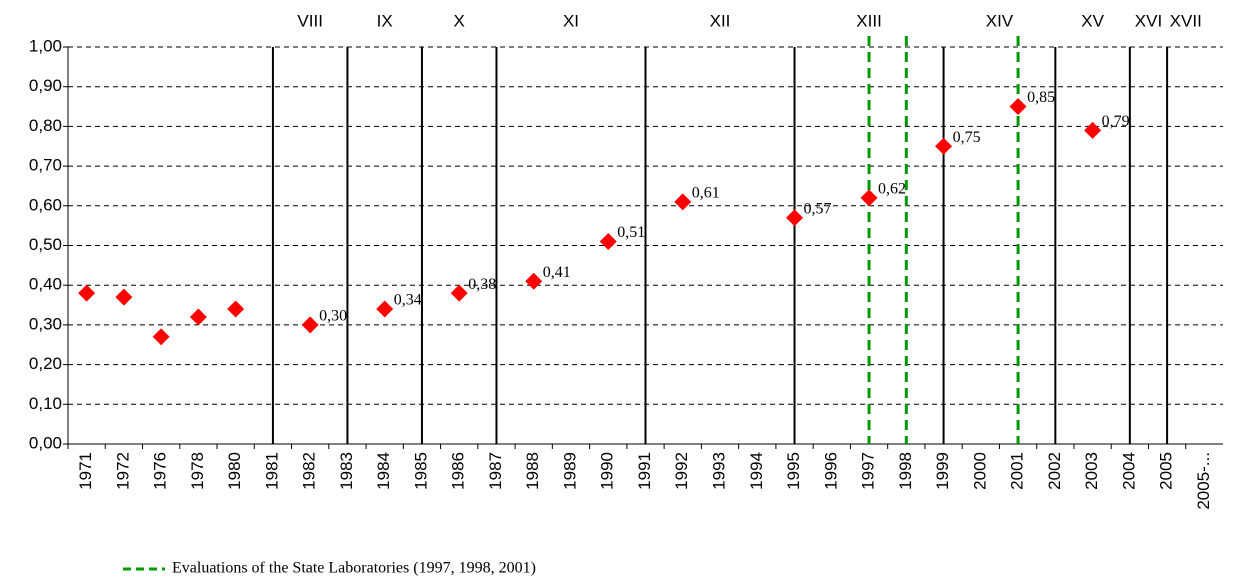 The width and height of the screenshot is (1233, 583). Describe the element at coordinates (45, 323) in the screenshot. I see `y-tick-label: 0,30` at that location.